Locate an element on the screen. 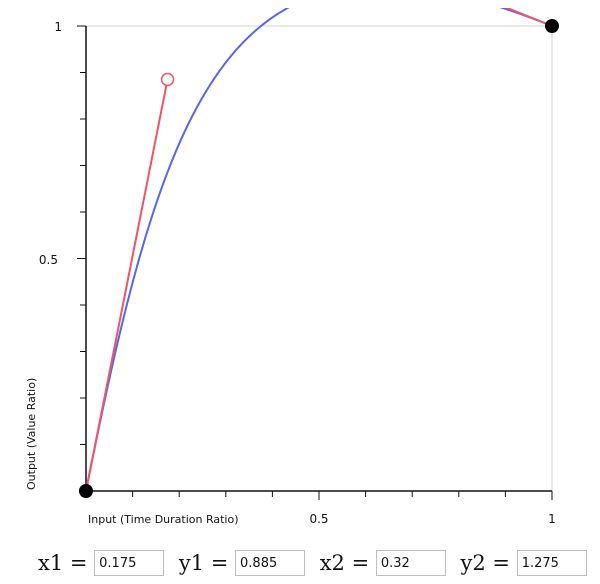 The height and width of the screenshot is (584, 600). control-handle-2-line is located at coordinates (528, 17).